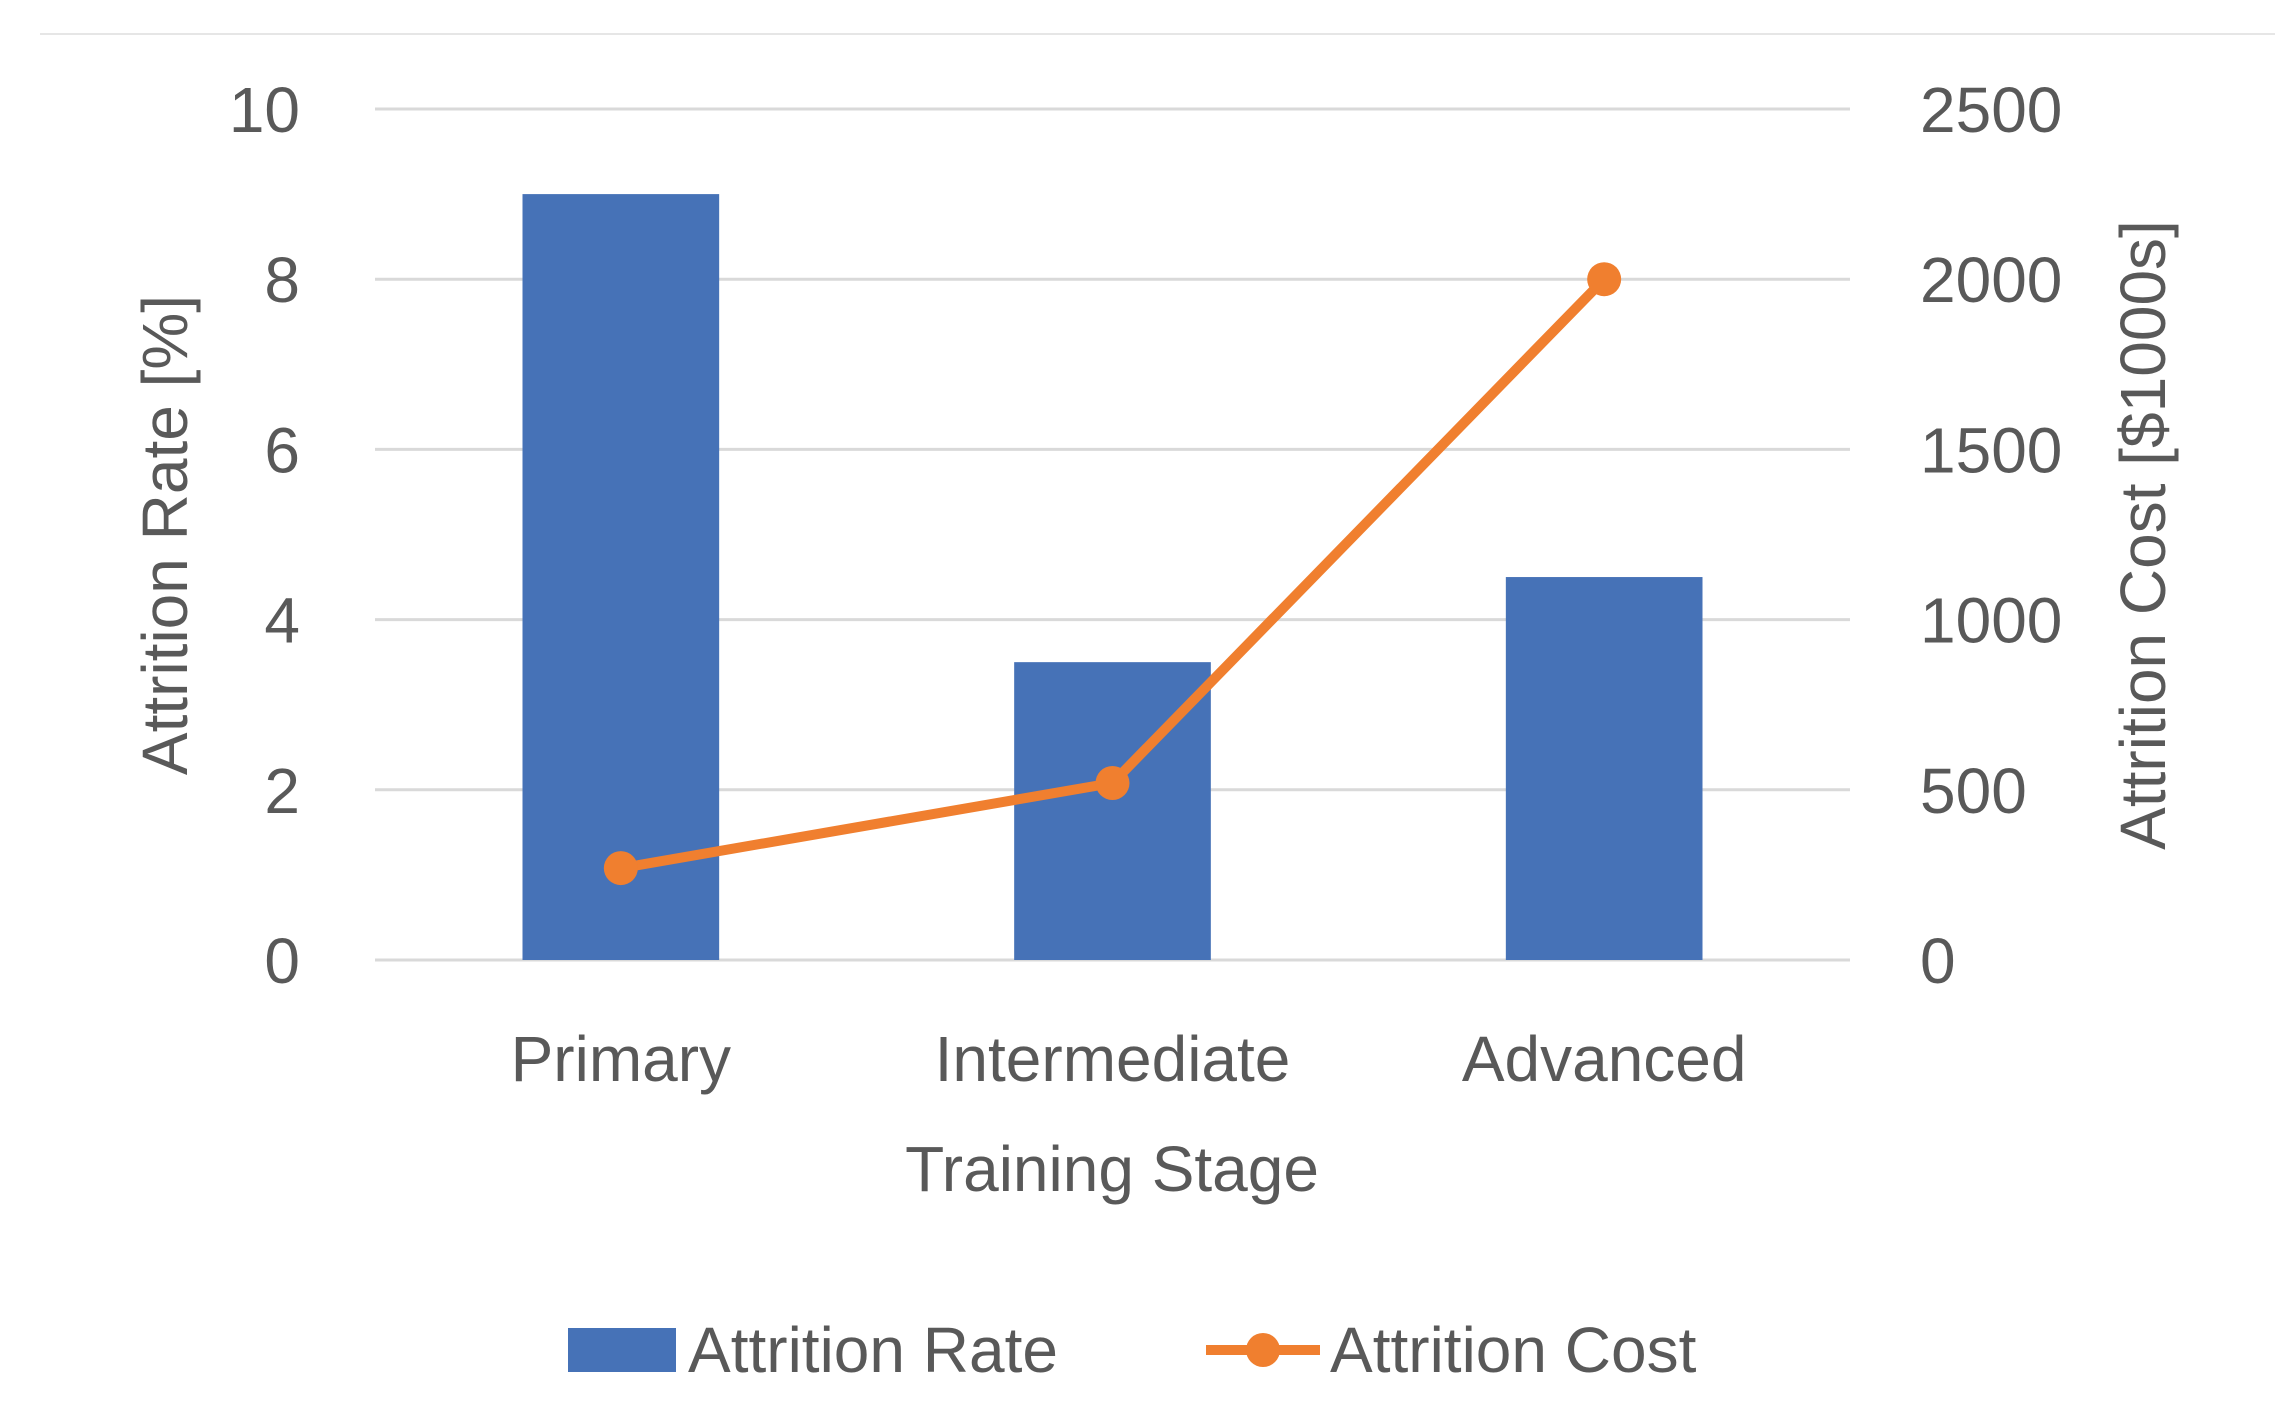 This screenshot has width=2275, height=1402. What do you see at coordinates (1263, 1350) in the screenshot?
I see `legend-swatch-attrition-cost-marker` at bounding box center [1263, 1350].